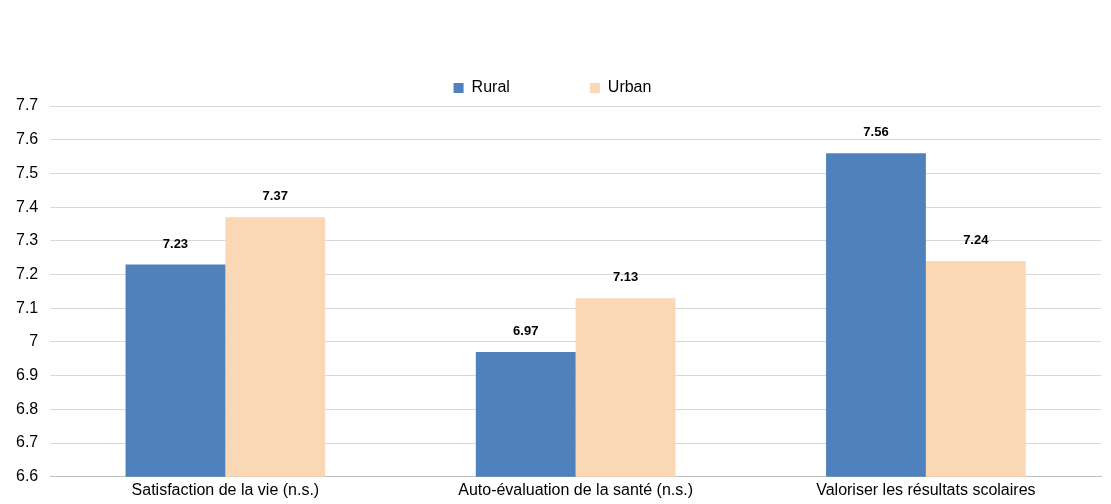  I want to click on data-label: 7.56, so click(876, 132).